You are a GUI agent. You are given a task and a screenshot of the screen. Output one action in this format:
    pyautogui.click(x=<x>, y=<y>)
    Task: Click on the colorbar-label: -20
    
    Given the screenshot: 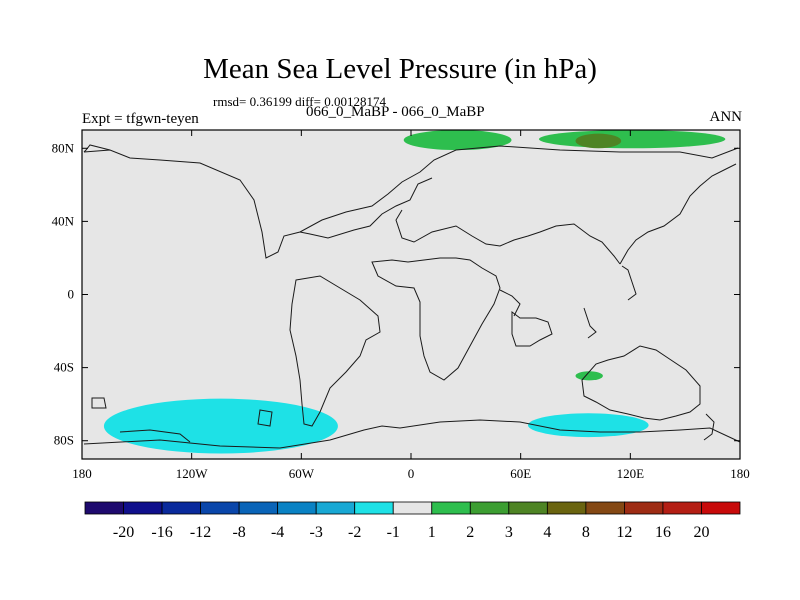 What is the action you would take?
    pyautogui.click(x=123, y=532)
    